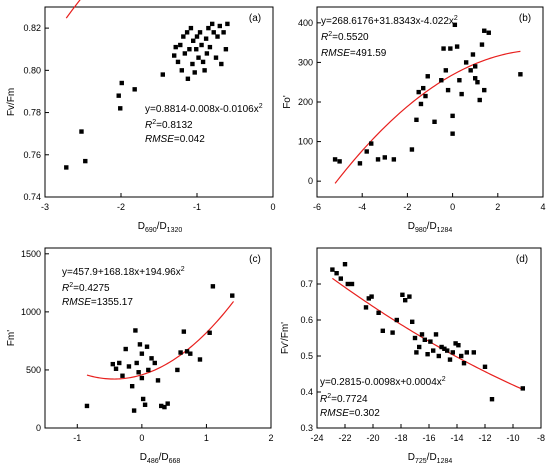  Describe the element at coordinates (169, 125) in the screenshot. I see `r-squared: R2=0.8132` at that location.